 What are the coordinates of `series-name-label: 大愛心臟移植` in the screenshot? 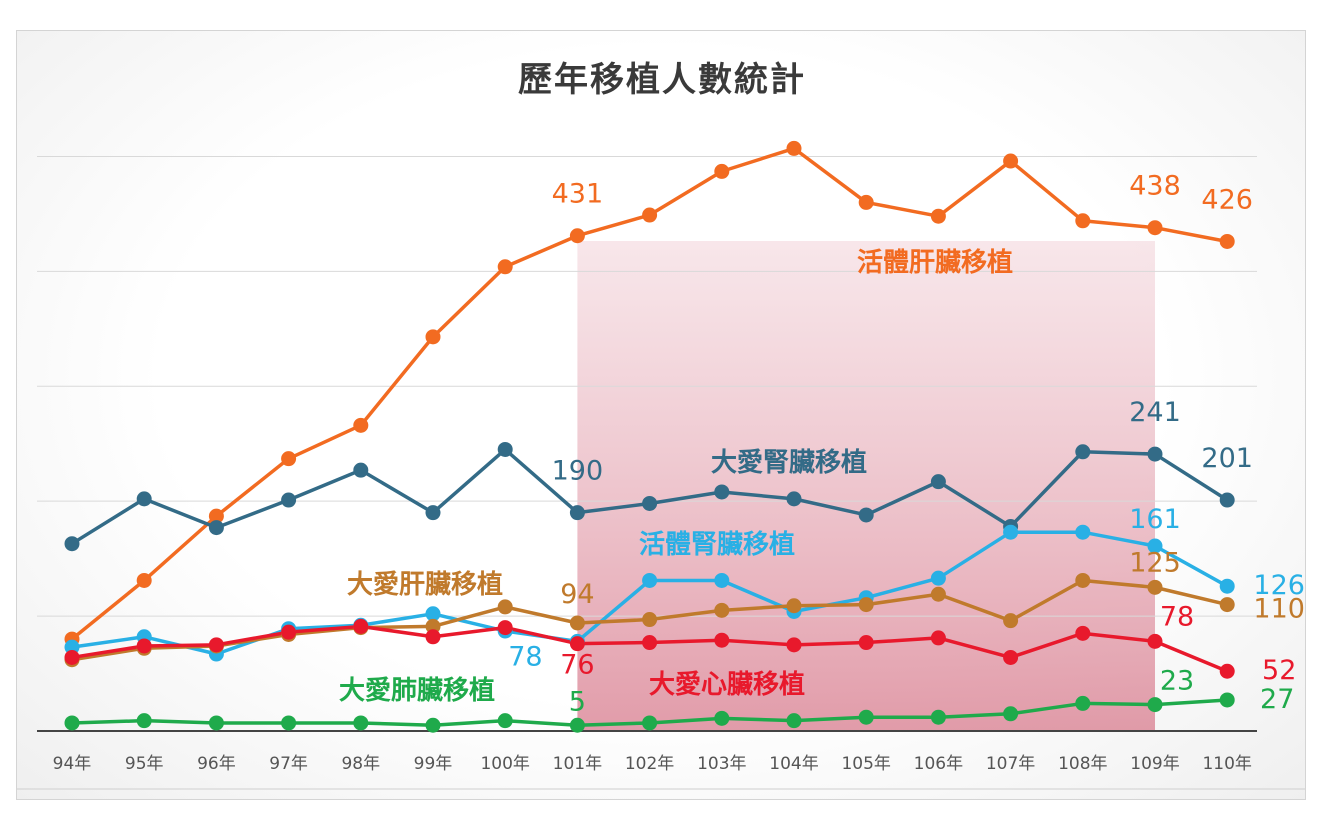 It's located at (727, 685).